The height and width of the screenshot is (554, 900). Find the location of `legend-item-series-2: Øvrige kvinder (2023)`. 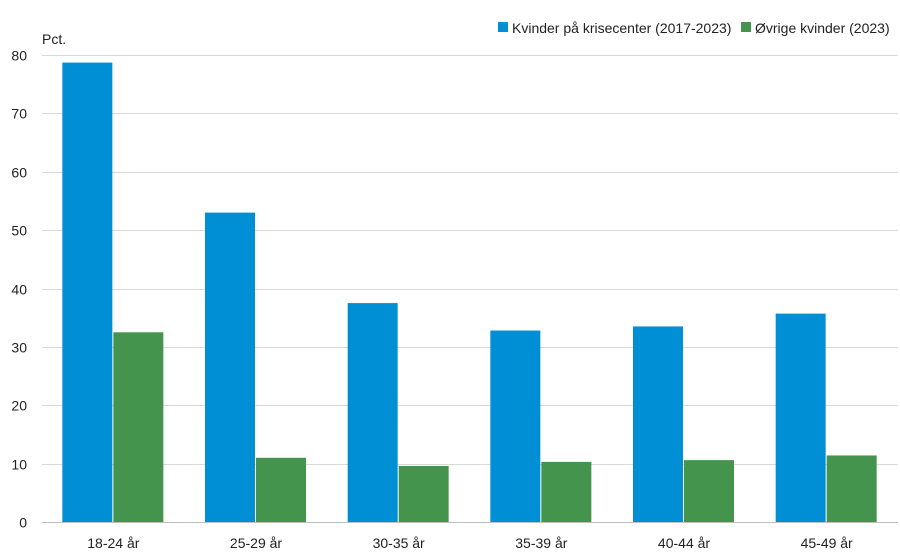

legend-item-series-2: Øvrige kvinder (2023) is located at coordinates (815, 28).